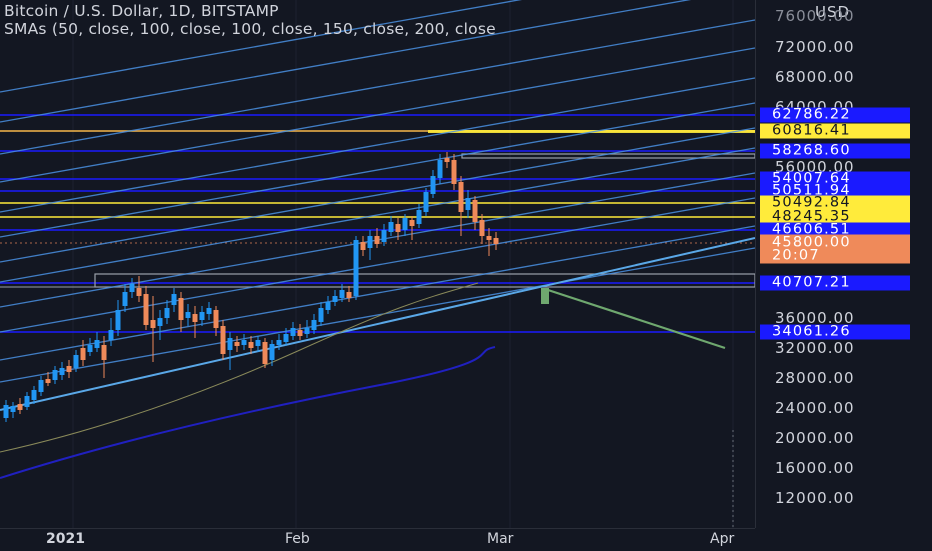  I want to click on price-tick: 12000.00, so click(815, 498).